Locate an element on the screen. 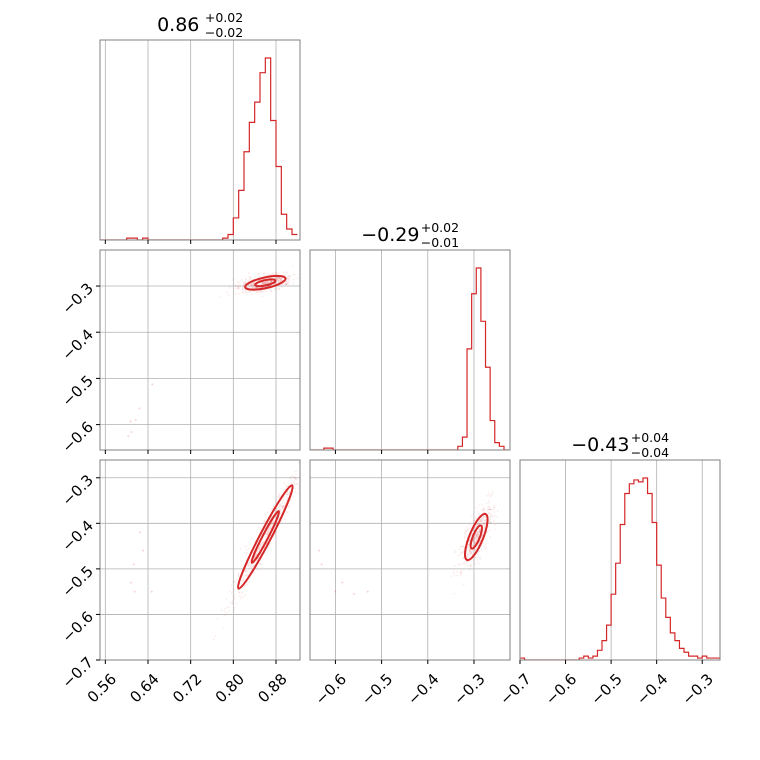 The height and width of the screenshot is (760, 760). grid-lines is located at coordinates (410, 560).